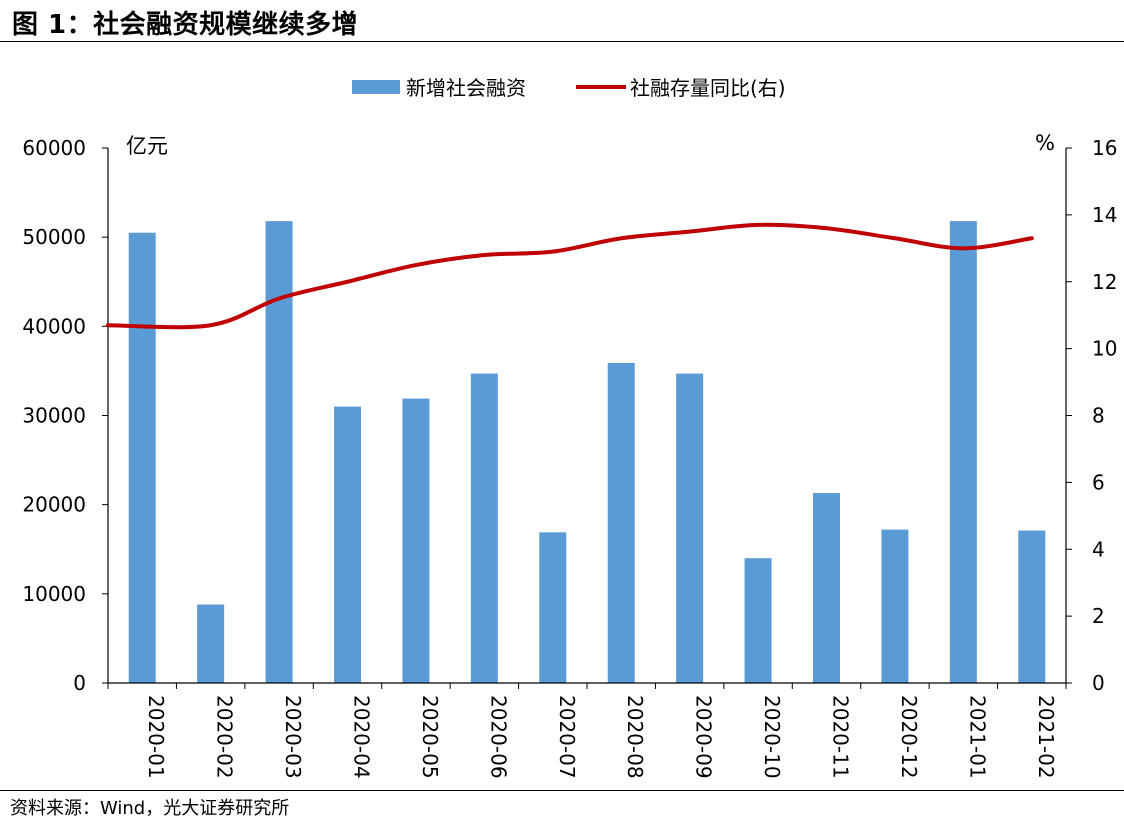 The image size is (1124, 829). What do you see at coordinates (567, 737) in the screenshot?
I see `x-tick-label: 2020-07` at bounding box center [567, 737].